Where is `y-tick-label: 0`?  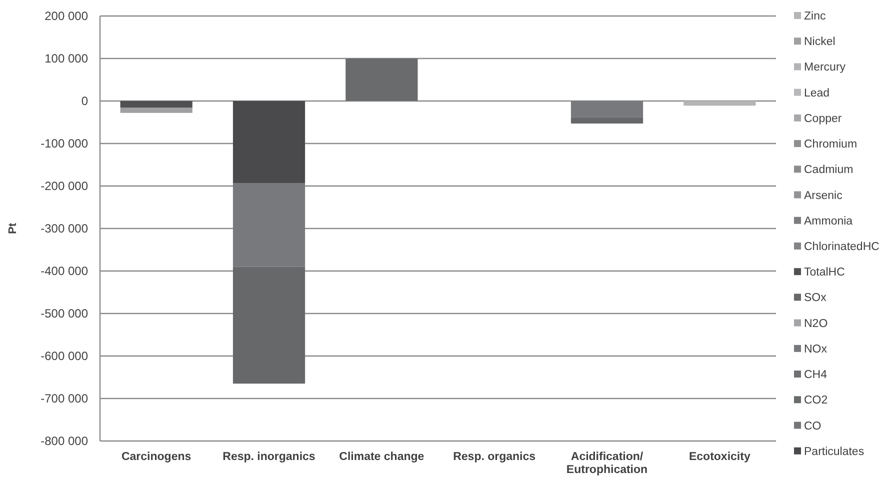
y-tick-label: 0 is located at coordinates (84, 101).